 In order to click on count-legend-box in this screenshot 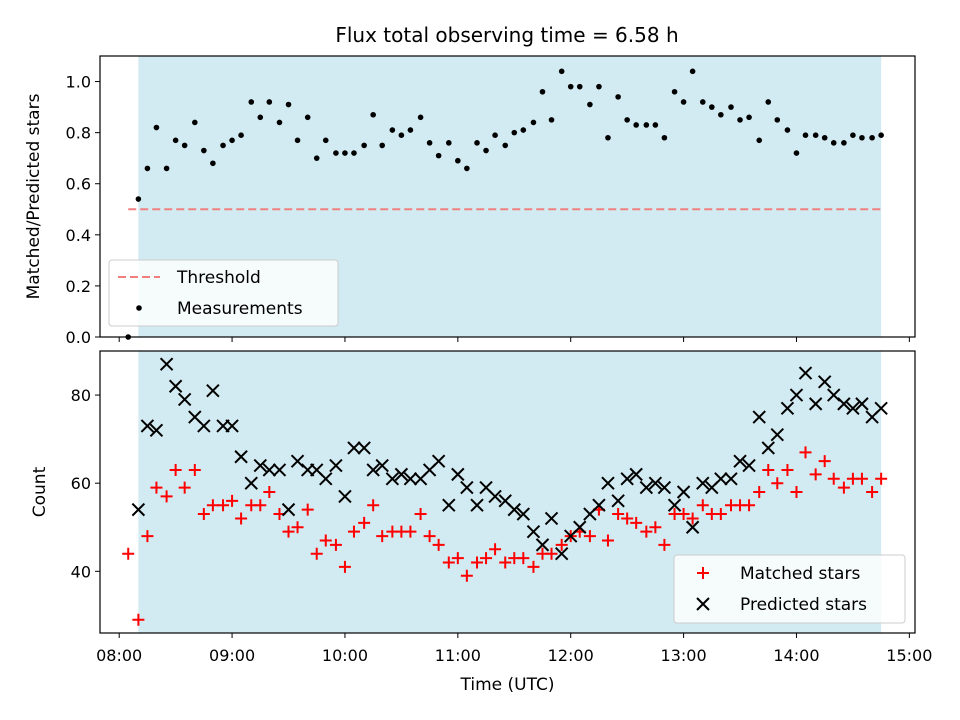, I will do `click(789, 589)`.